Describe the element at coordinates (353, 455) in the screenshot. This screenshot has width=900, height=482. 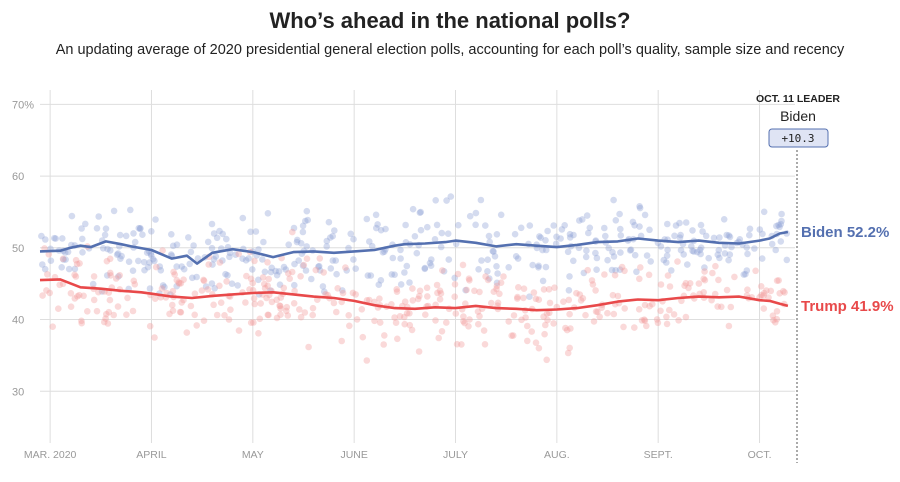
I see `x-tick-label: JUNE` at that location.